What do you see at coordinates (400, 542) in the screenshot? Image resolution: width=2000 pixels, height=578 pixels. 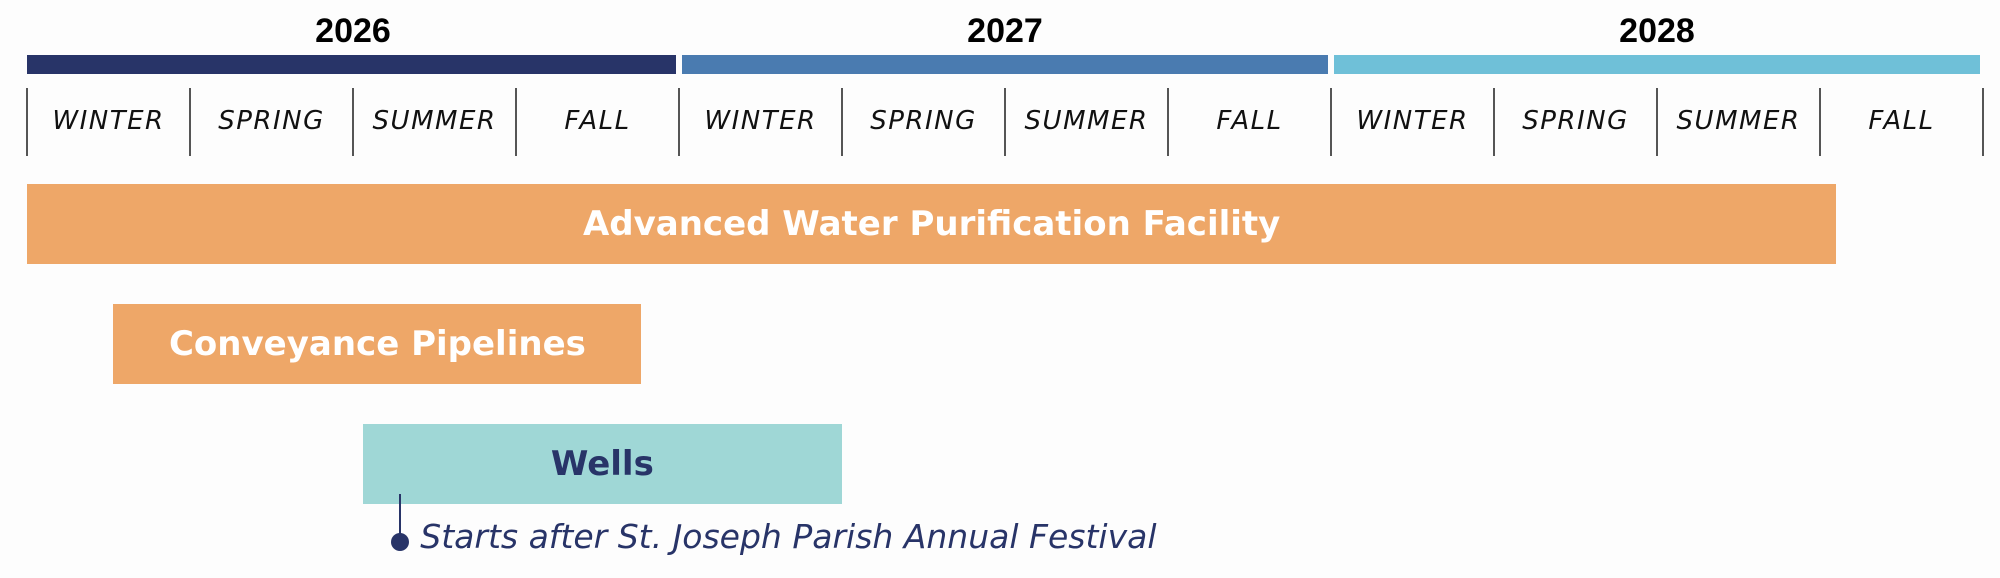 I see `annotation-dot` at bounding box center [400, 542].